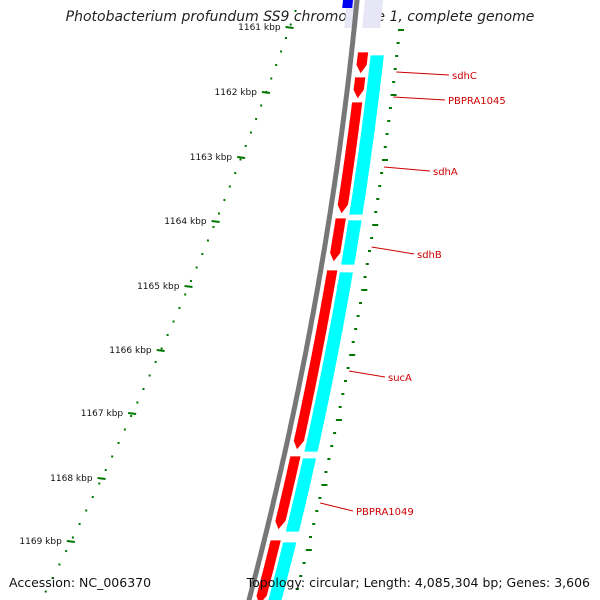 Image resolution: width=600 pixels, height=600 pixels. Describe the element at coordinates (445, 172) in the screenshot. I see `gene-label-sdha: sdhA` at that location.